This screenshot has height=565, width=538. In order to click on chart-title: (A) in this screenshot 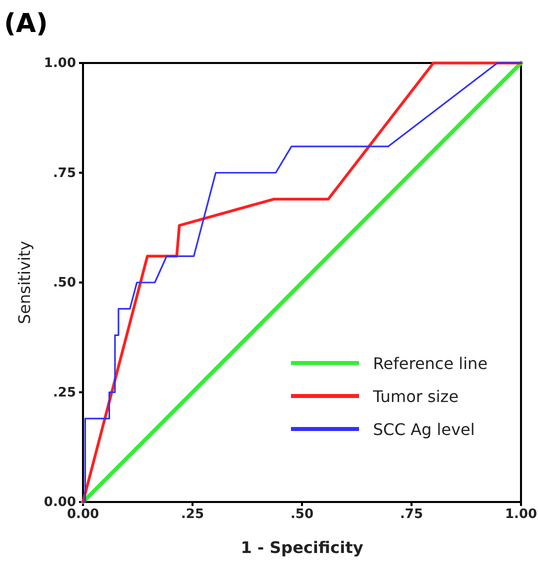, I will do `click(26, 24)`.